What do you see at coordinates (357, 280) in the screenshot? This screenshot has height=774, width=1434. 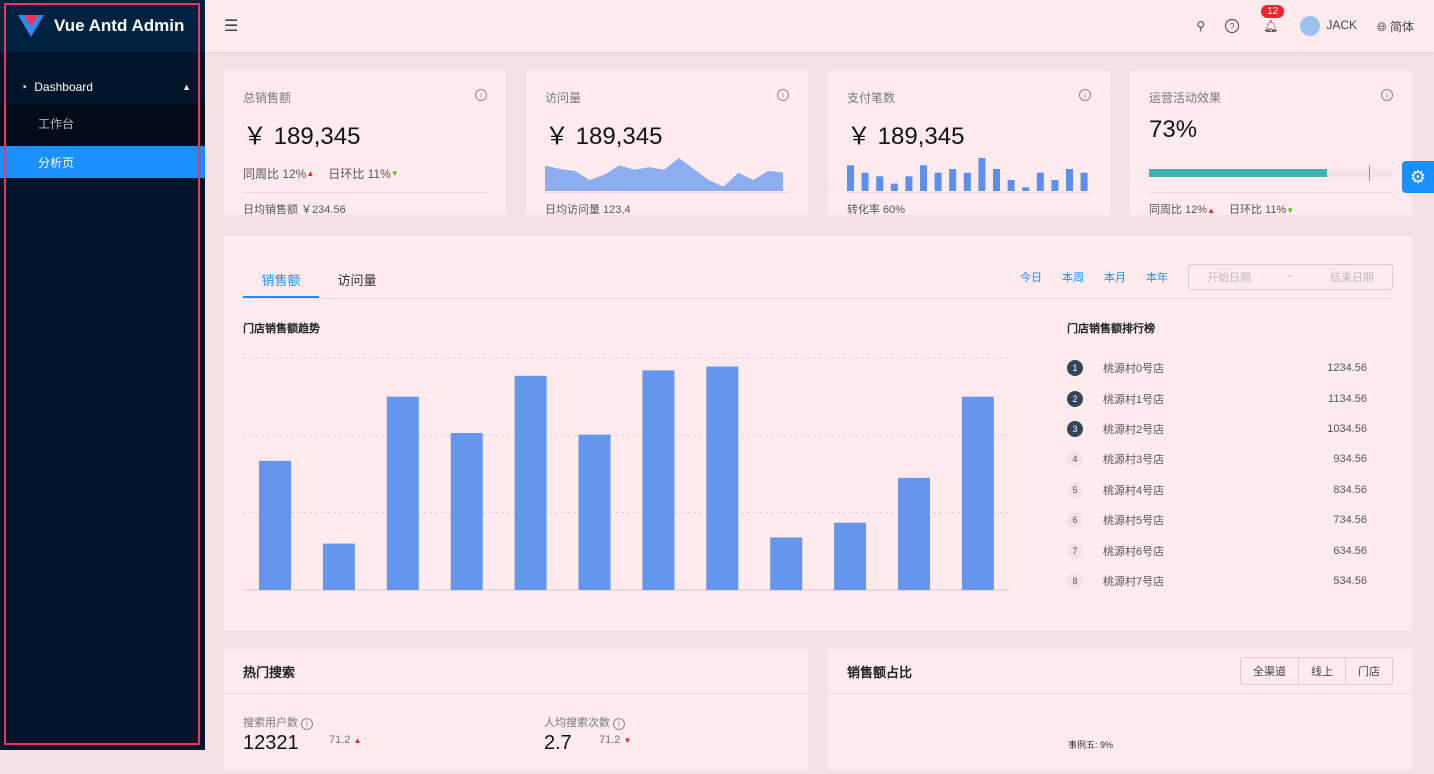 I see `tab-visits: 访问量` at bounding box center [357, 280].